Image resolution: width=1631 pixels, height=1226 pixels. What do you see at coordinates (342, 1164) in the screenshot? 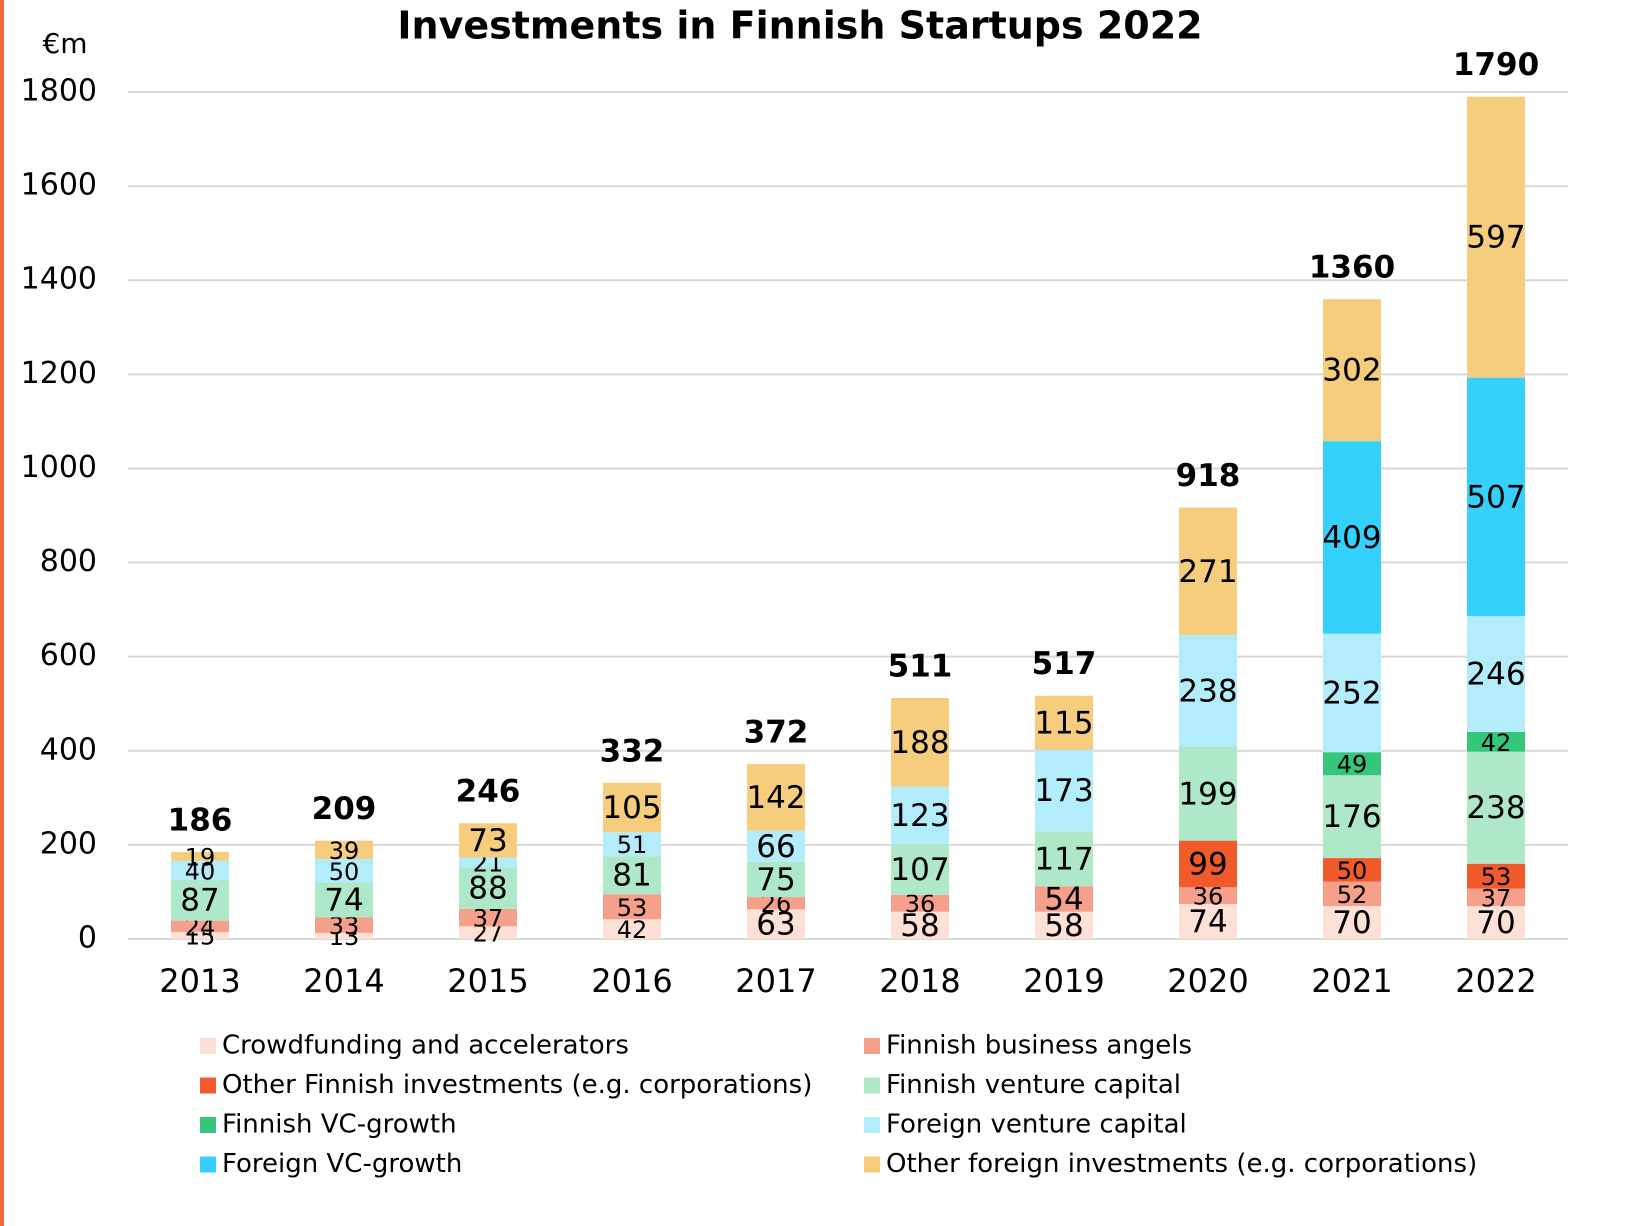
I see `legend-label: Foreign VC-growth` at bounding box center [342, 1164].